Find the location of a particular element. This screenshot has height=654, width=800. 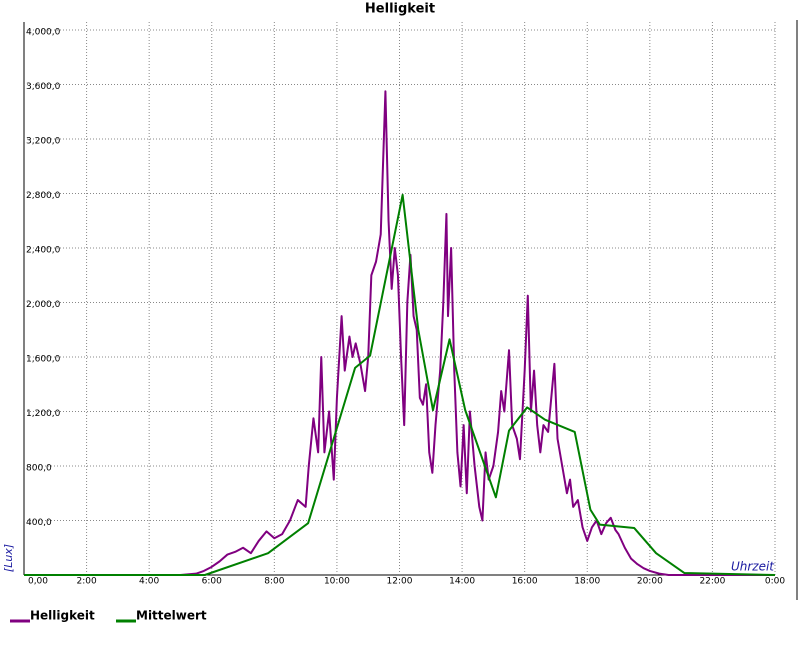

x-tick-label: 12:00 is located at coordinates (400, 582).